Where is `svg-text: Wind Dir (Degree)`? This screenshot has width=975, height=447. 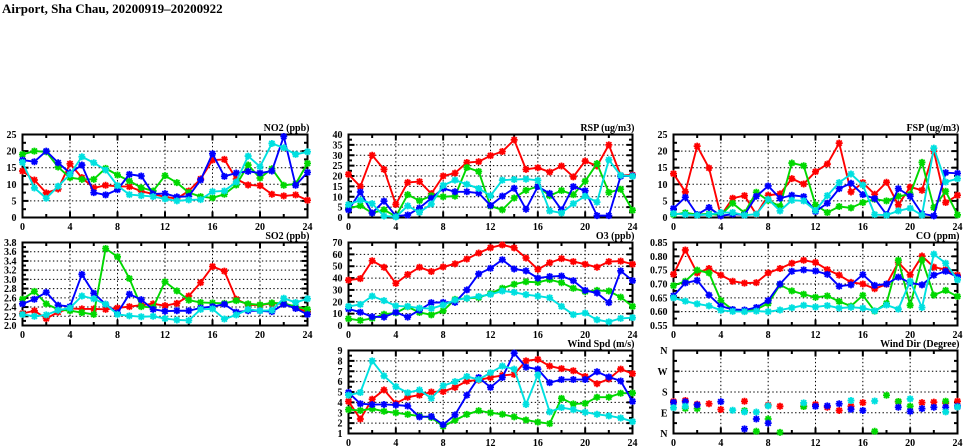 svg-text: Wind Dir (Degree) is located at coordinates (919, 344).